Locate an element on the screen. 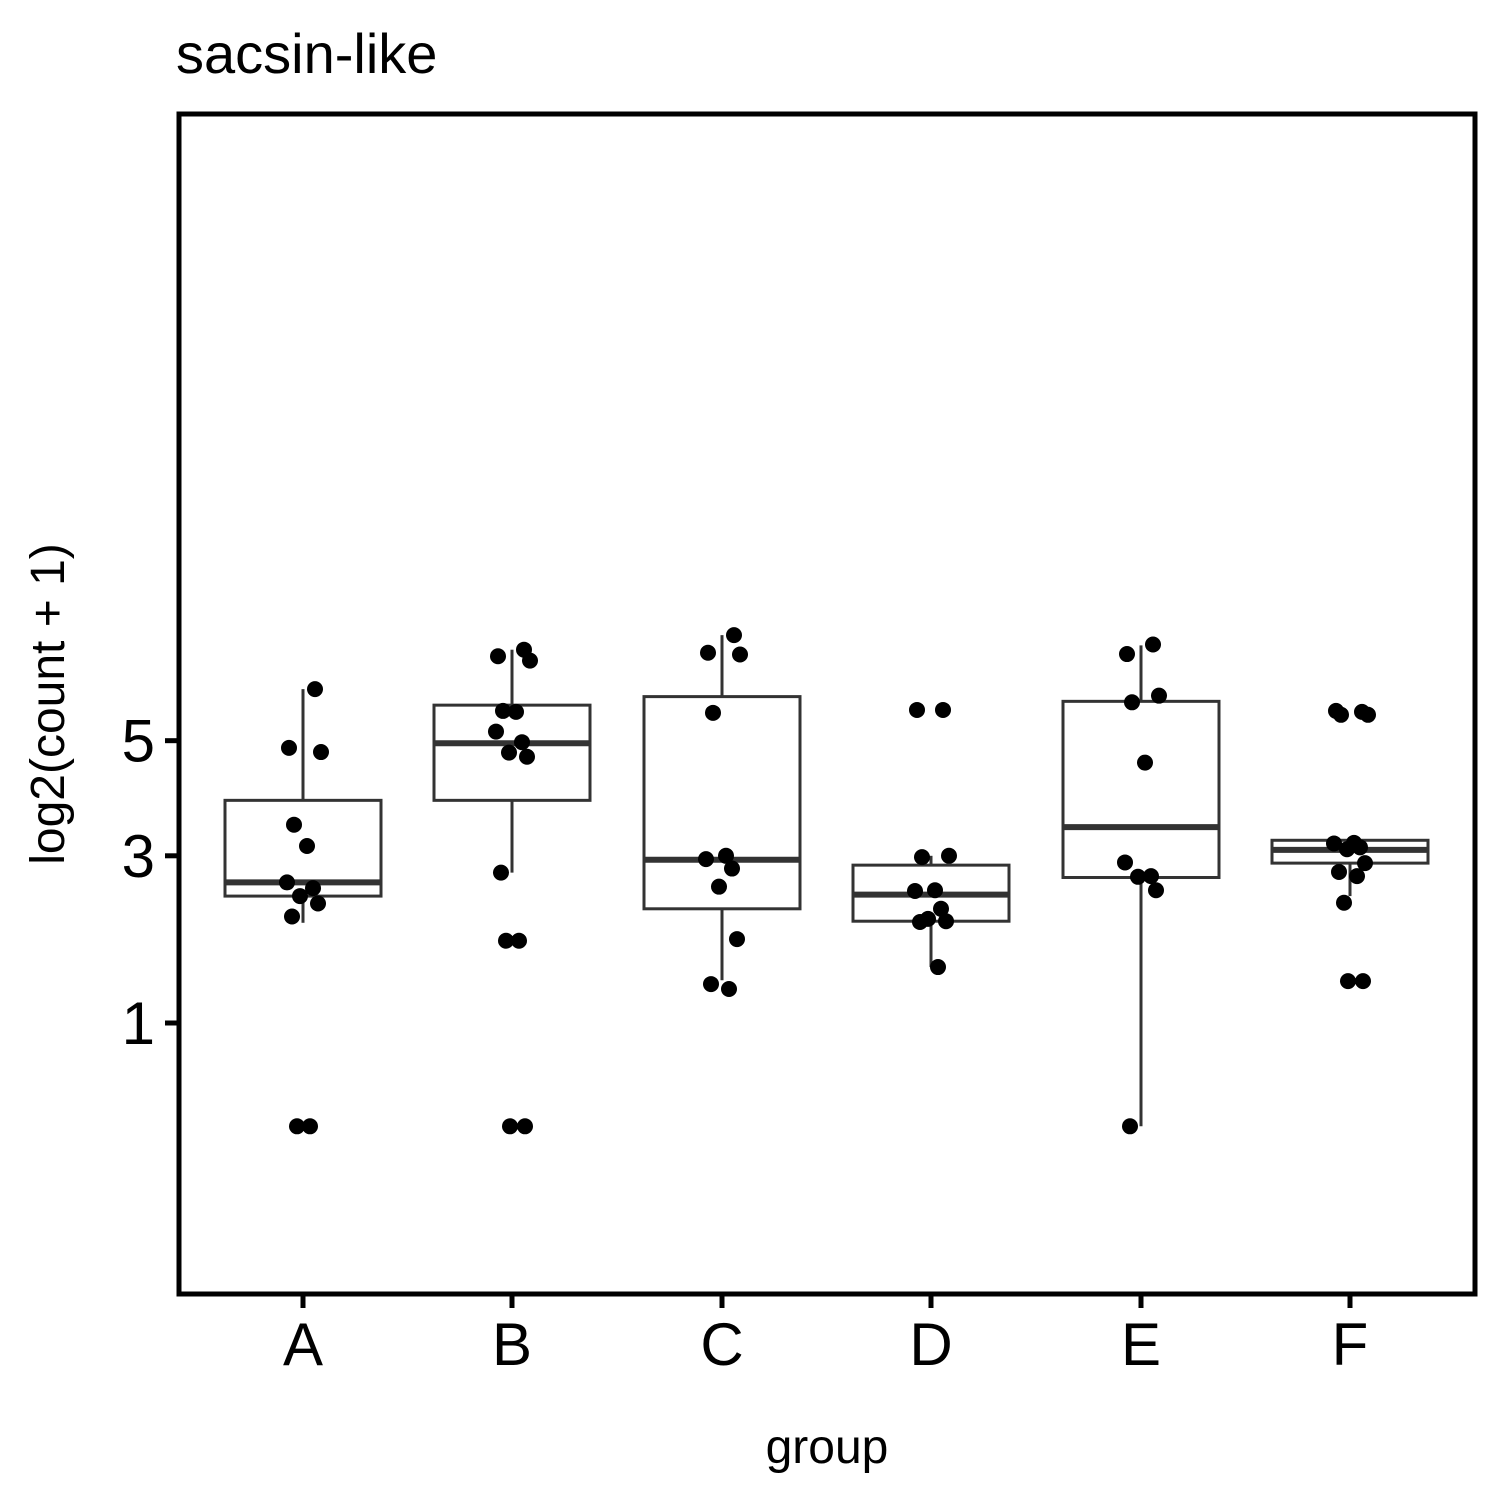 Image resolution: width=1500 pixels, height=1500 pixels. y-axis-title: log2(count + 1) is located at coordinates (48, 704).